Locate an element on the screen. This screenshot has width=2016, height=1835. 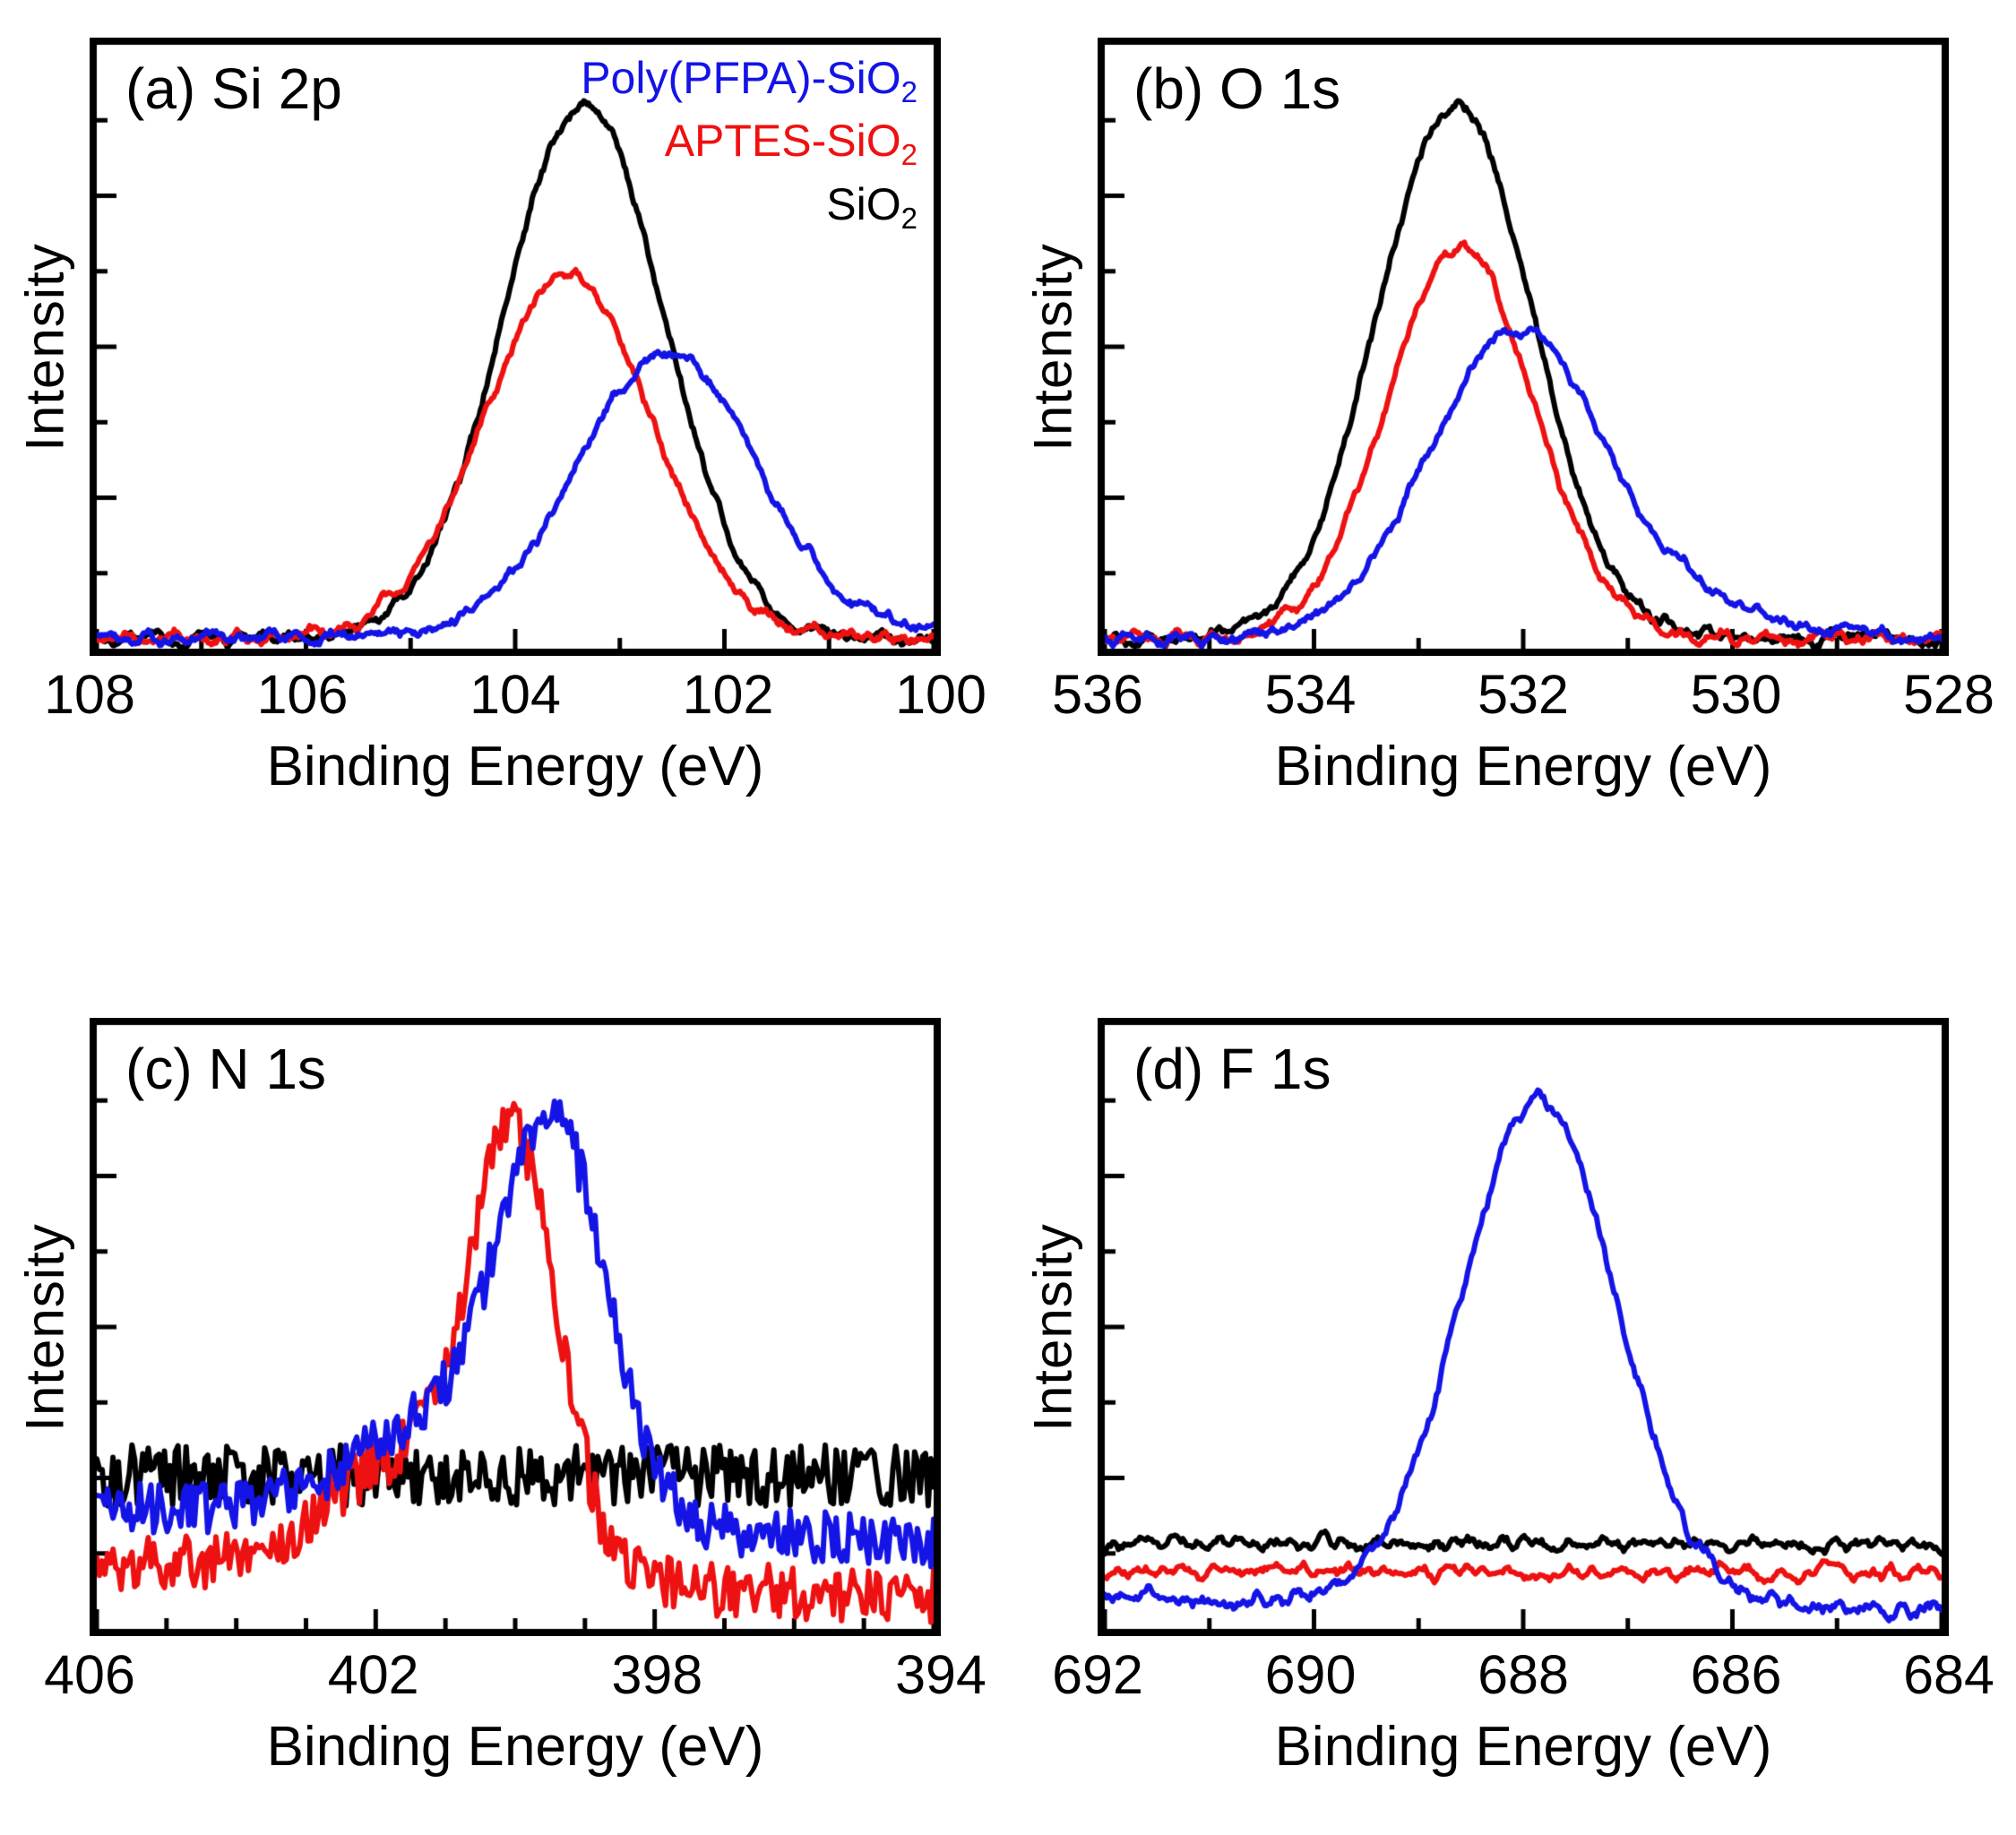
plot-area-f1s: (d) F 1s is located at coordinates (1524, 1327).